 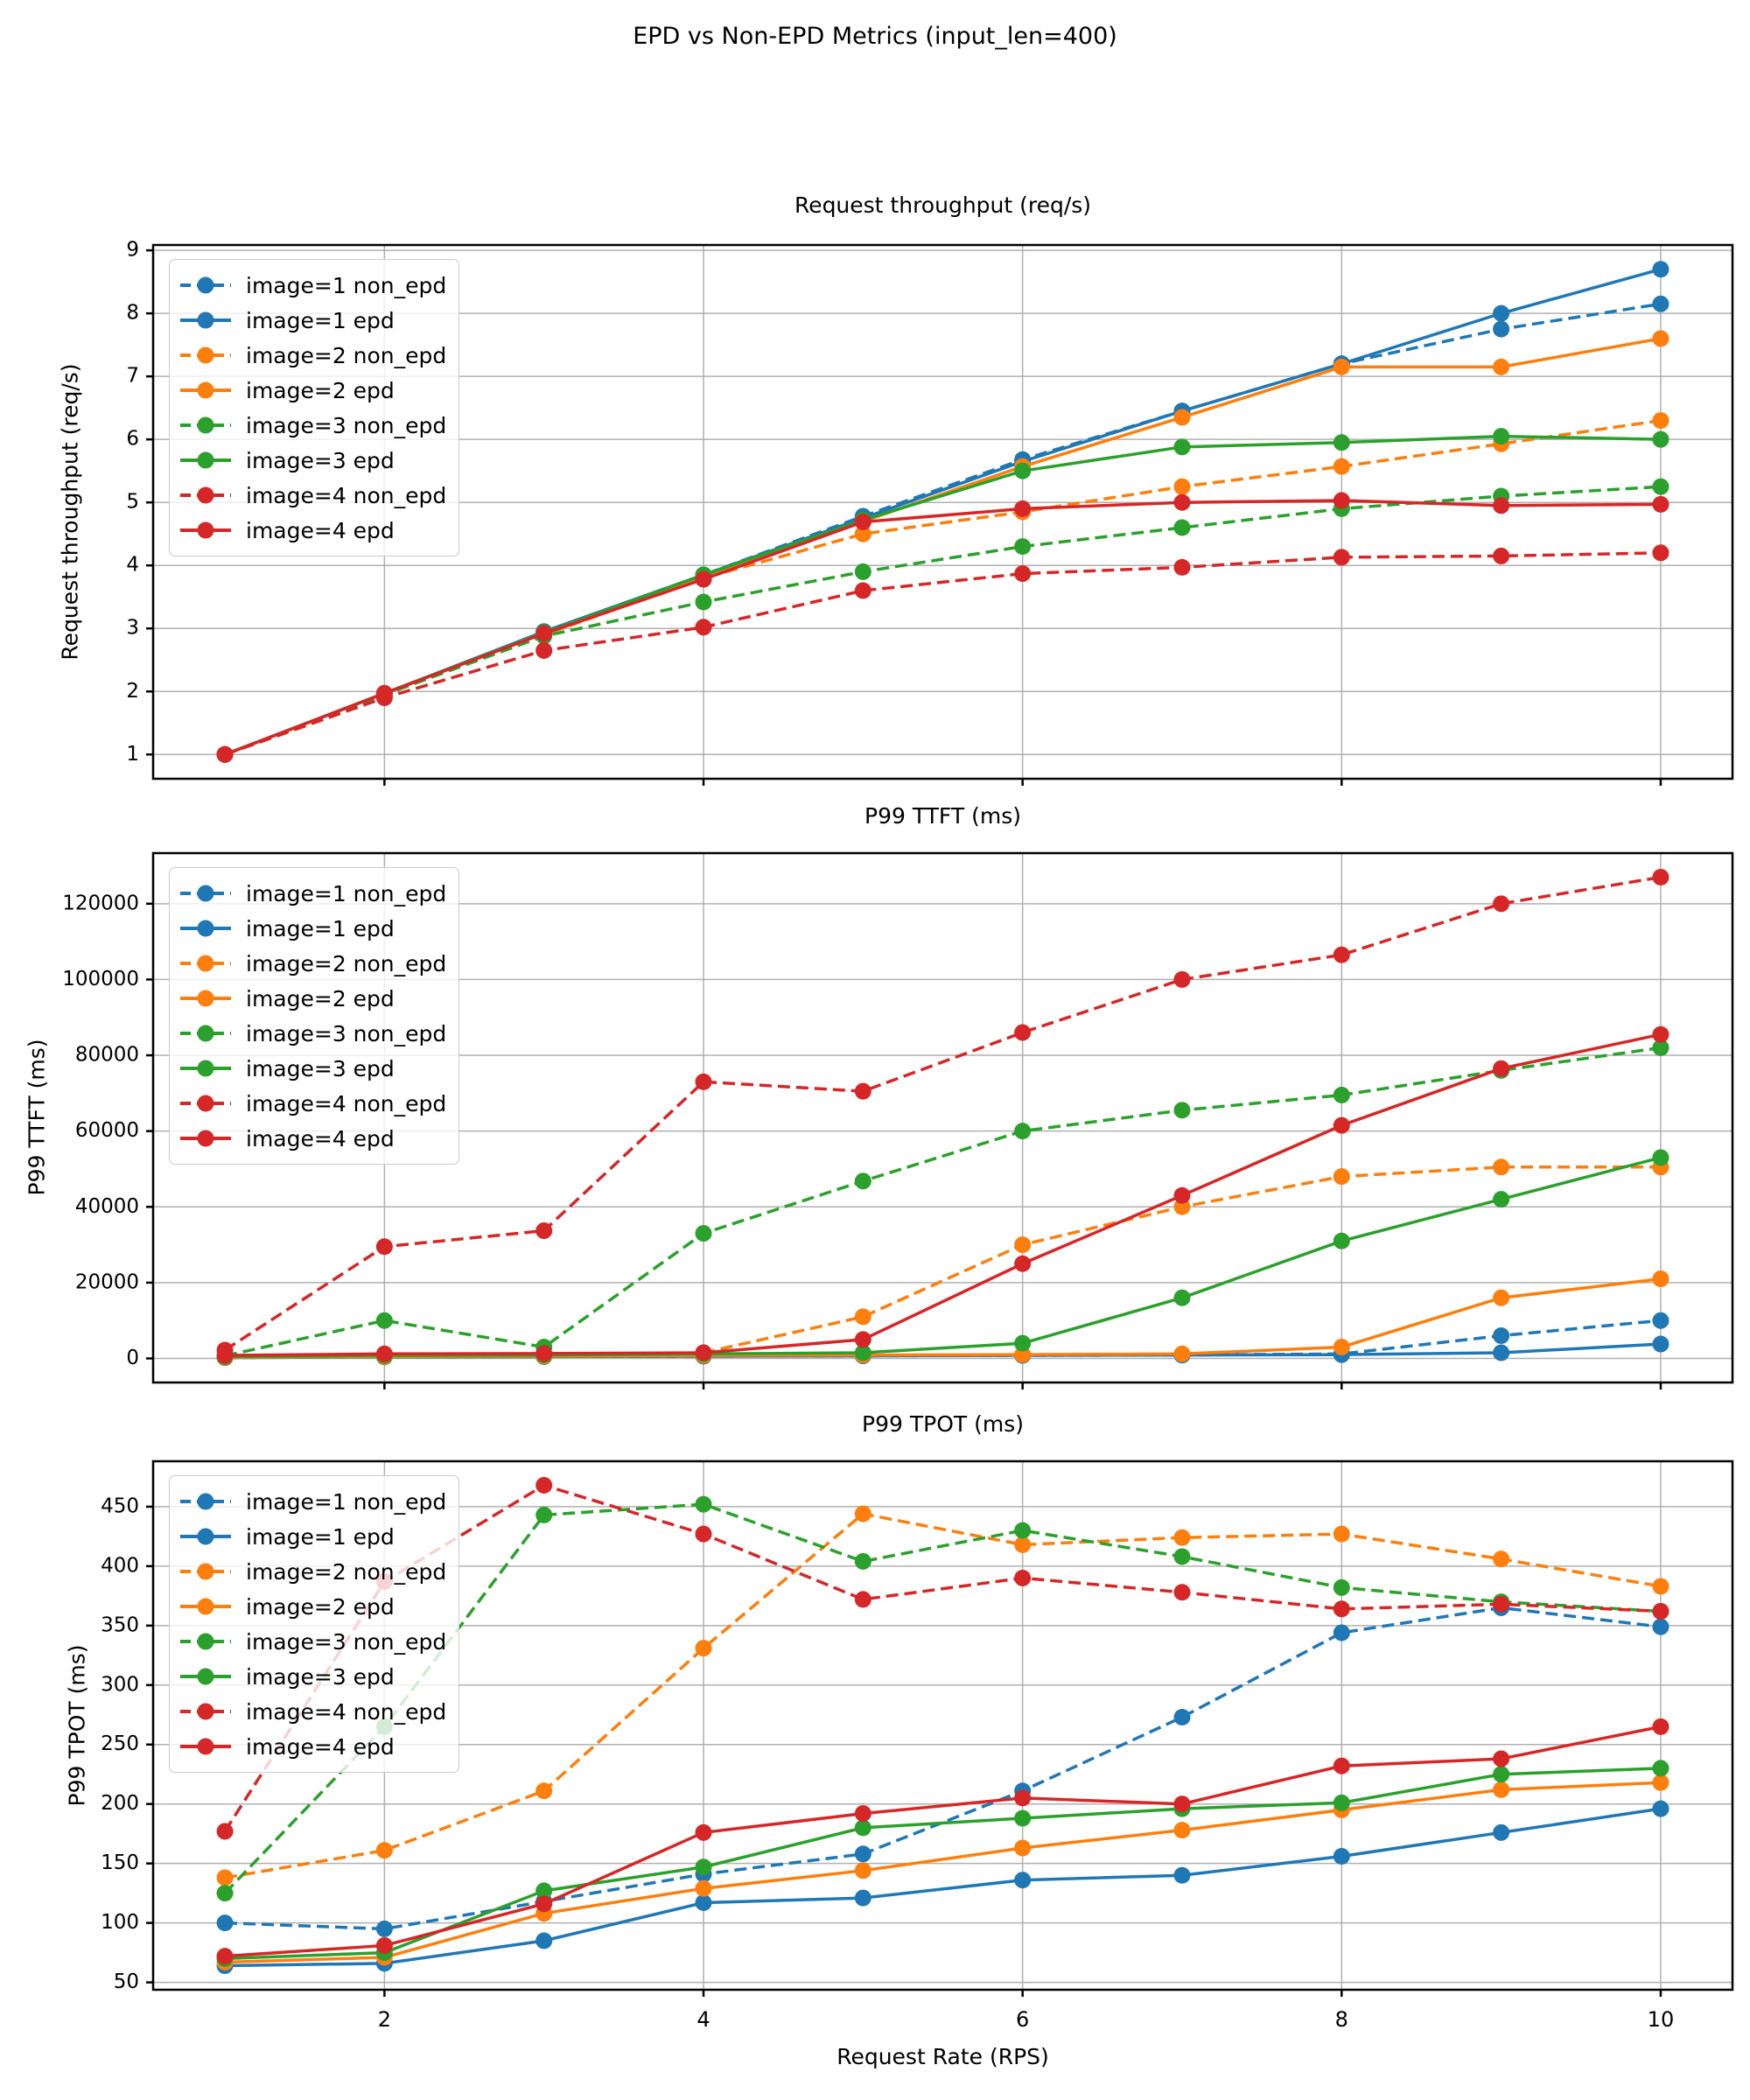 I want to click on tick-labels: 0 20000 40000 60000 80000 100000 120000, so click(x=100, y=1130).